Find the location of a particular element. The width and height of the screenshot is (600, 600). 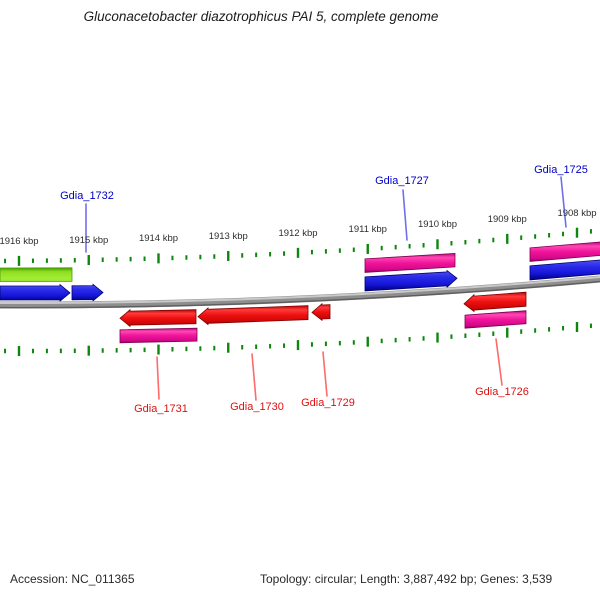

gene-arrow-Gdia_1725-outer is located at coordinates (564, 251).